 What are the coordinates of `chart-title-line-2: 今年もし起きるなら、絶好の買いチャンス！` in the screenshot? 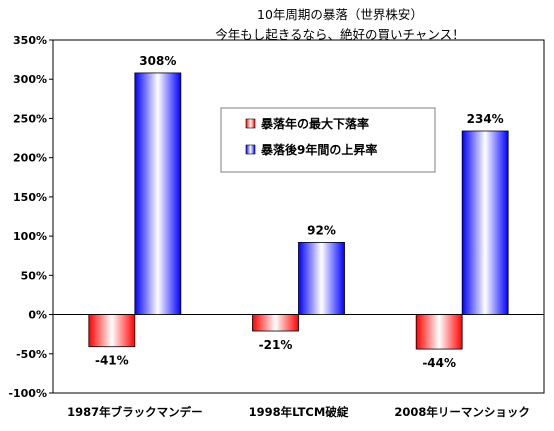 It's located at (339, 34).